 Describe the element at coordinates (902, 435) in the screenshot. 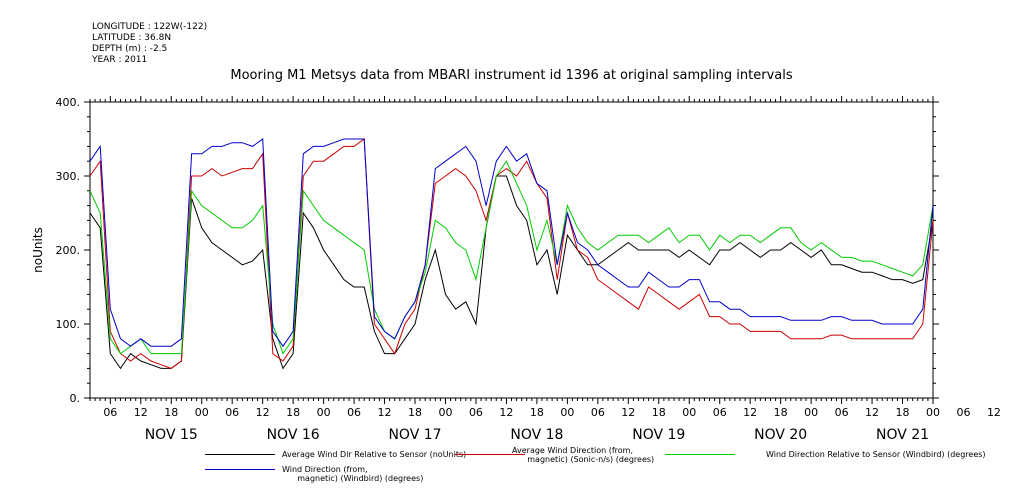

I see `x-day-label: NOV 21` at that location.